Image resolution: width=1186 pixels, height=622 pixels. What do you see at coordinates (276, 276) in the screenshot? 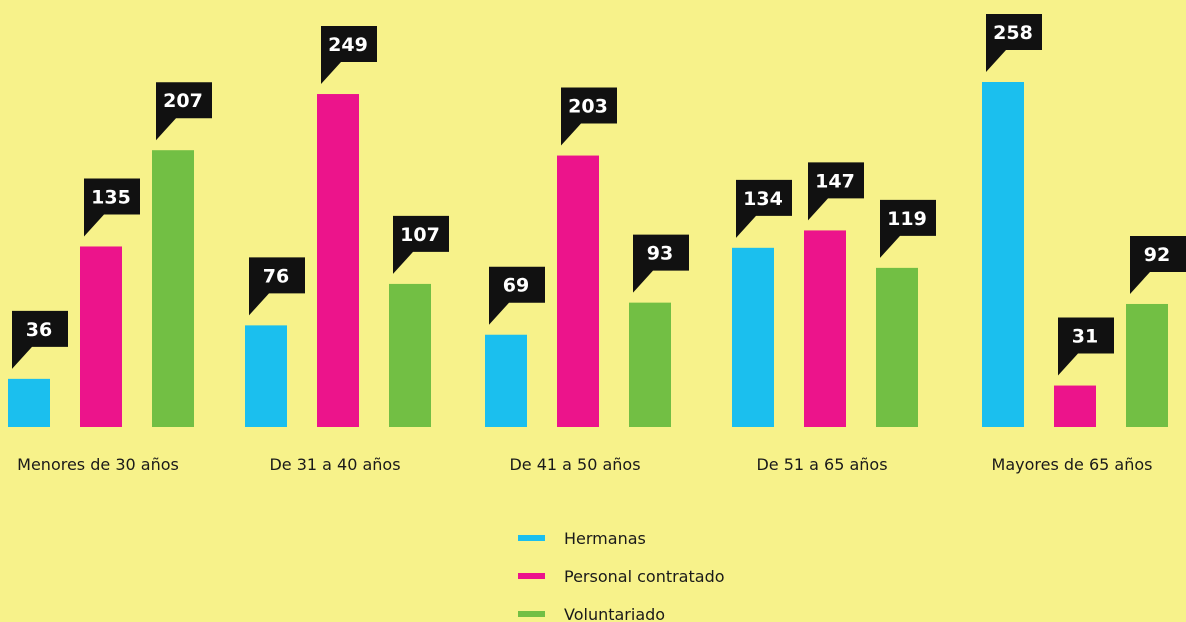
I see `data-label: 76` at bounding box center [276, 276].